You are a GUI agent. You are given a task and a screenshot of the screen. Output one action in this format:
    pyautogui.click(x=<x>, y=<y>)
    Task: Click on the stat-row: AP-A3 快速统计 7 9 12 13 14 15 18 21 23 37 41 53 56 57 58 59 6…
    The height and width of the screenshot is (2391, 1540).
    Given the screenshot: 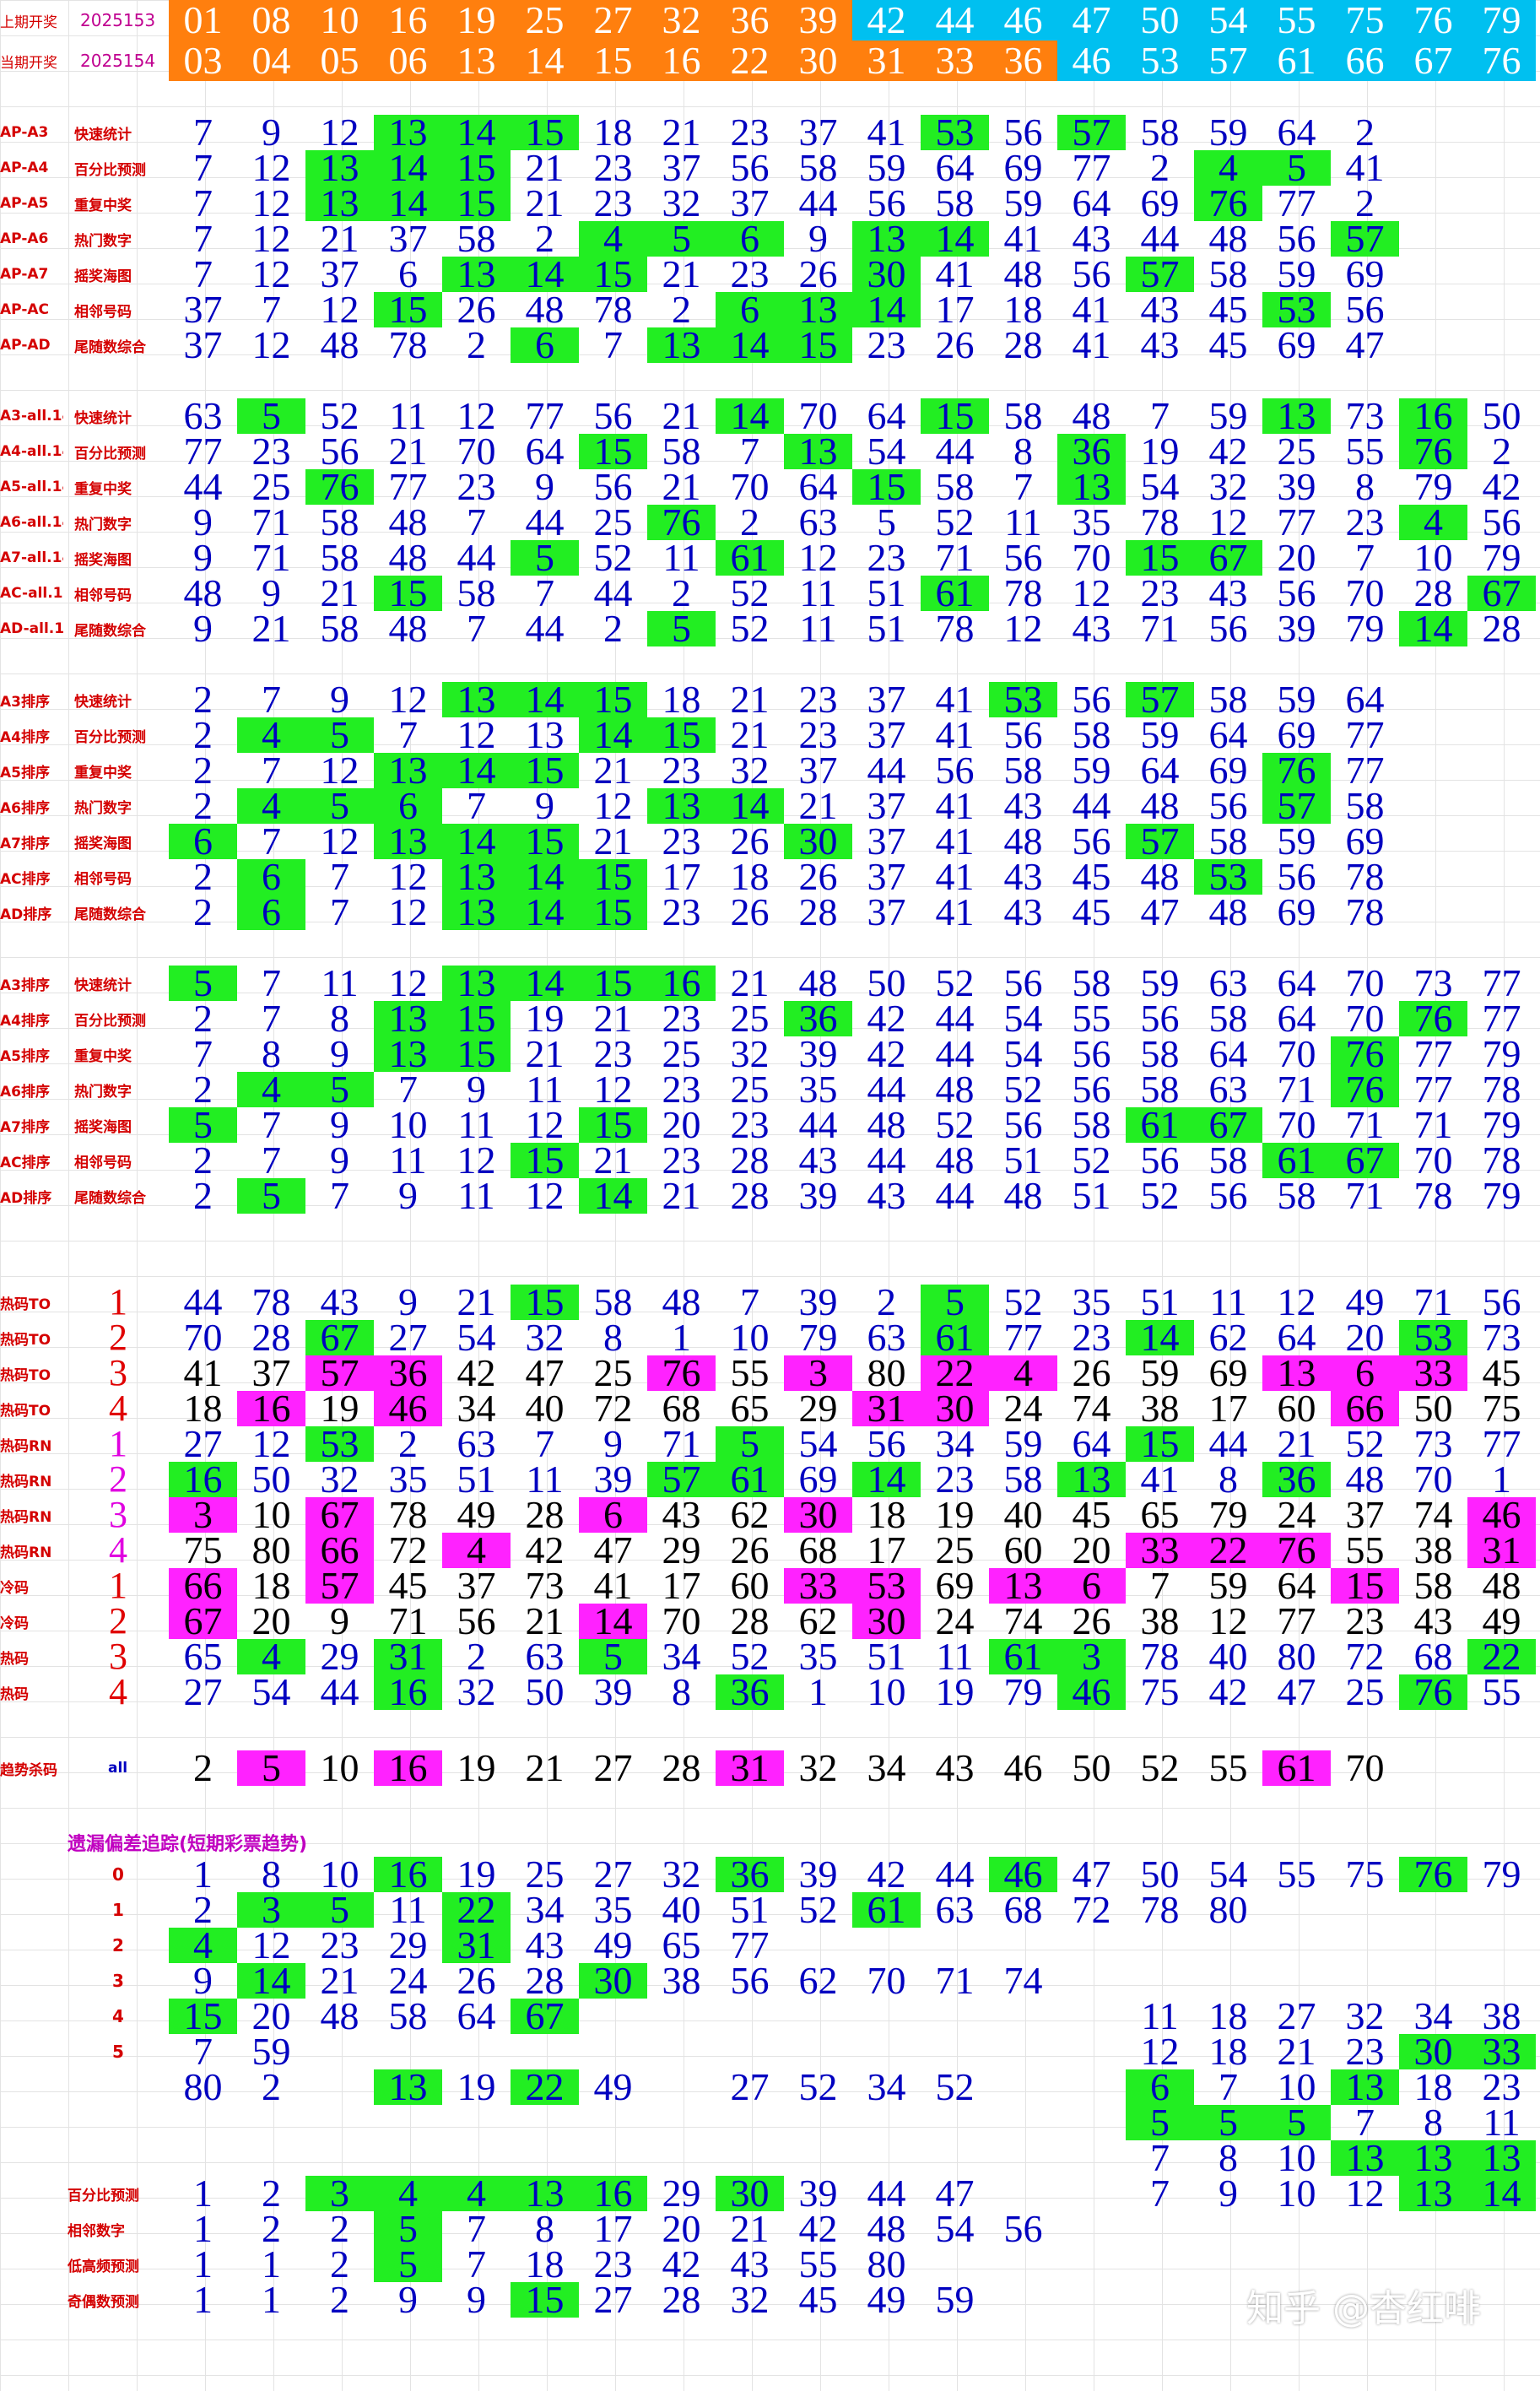 What is the action you would take?
    pyautogui.click(x=770, y=132)
    